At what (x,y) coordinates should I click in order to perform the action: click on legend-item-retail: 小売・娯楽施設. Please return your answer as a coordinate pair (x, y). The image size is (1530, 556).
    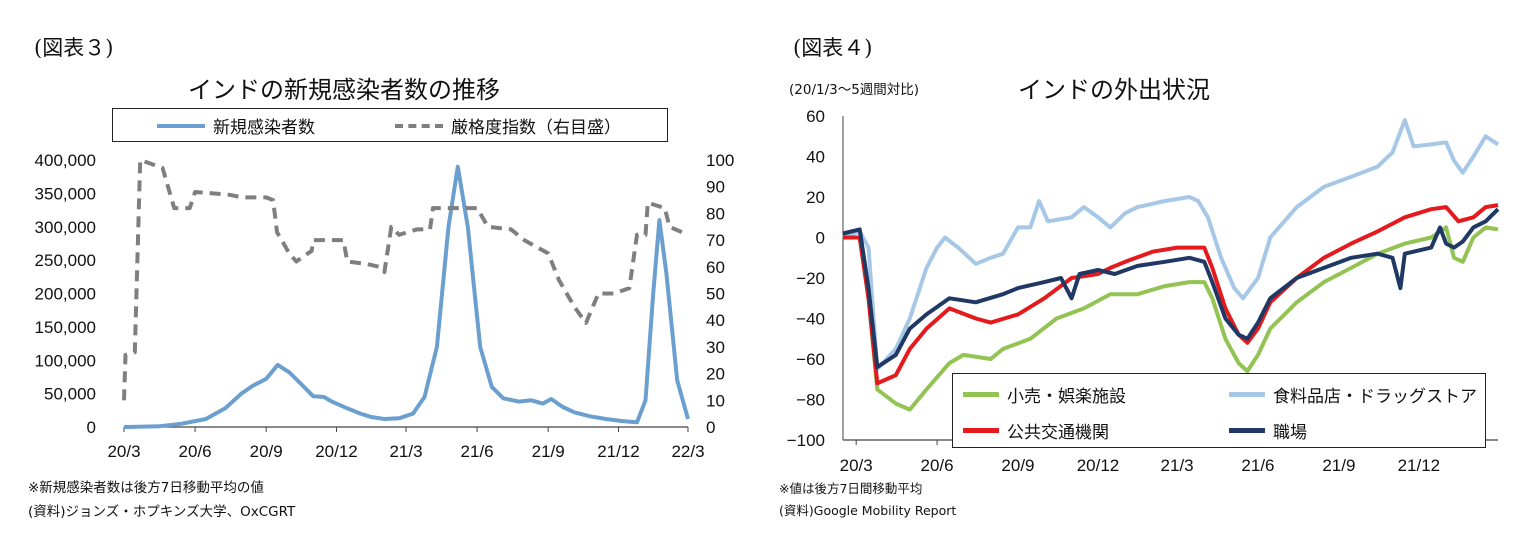
    Looking at the image, I should click on (1044, 394).